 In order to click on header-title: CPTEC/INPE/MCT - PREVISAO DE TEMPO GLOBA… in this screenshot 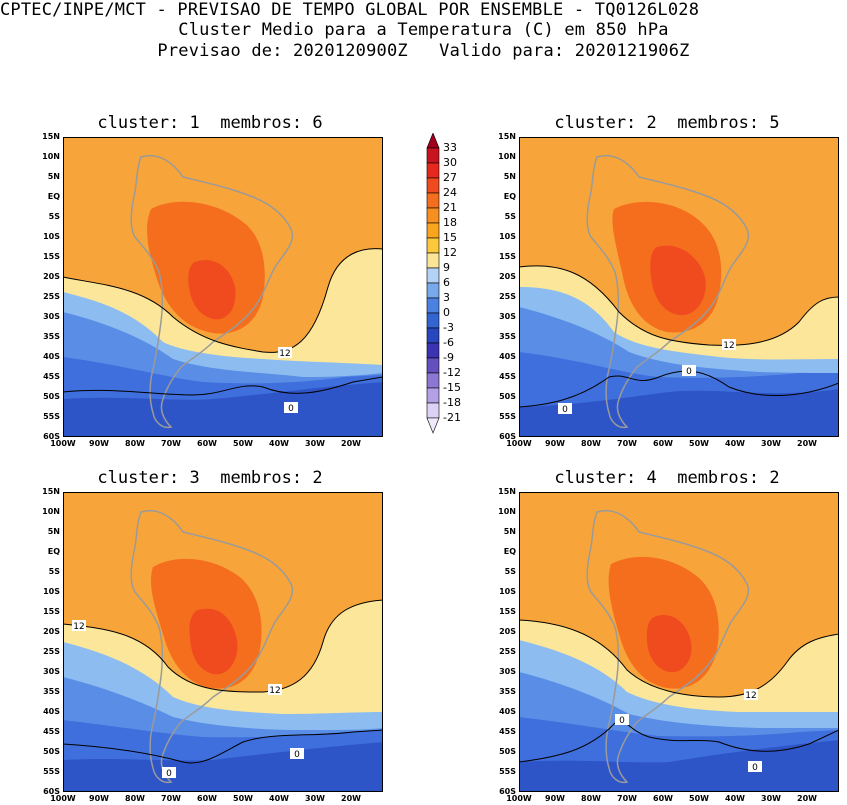, I will do `click(350, 10)`.